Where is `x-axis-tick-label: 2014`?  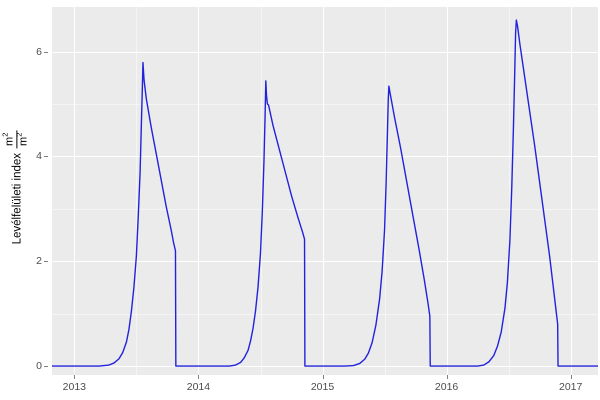 x-axis-tick-label: 2014 is located at coordinates (198, 387).